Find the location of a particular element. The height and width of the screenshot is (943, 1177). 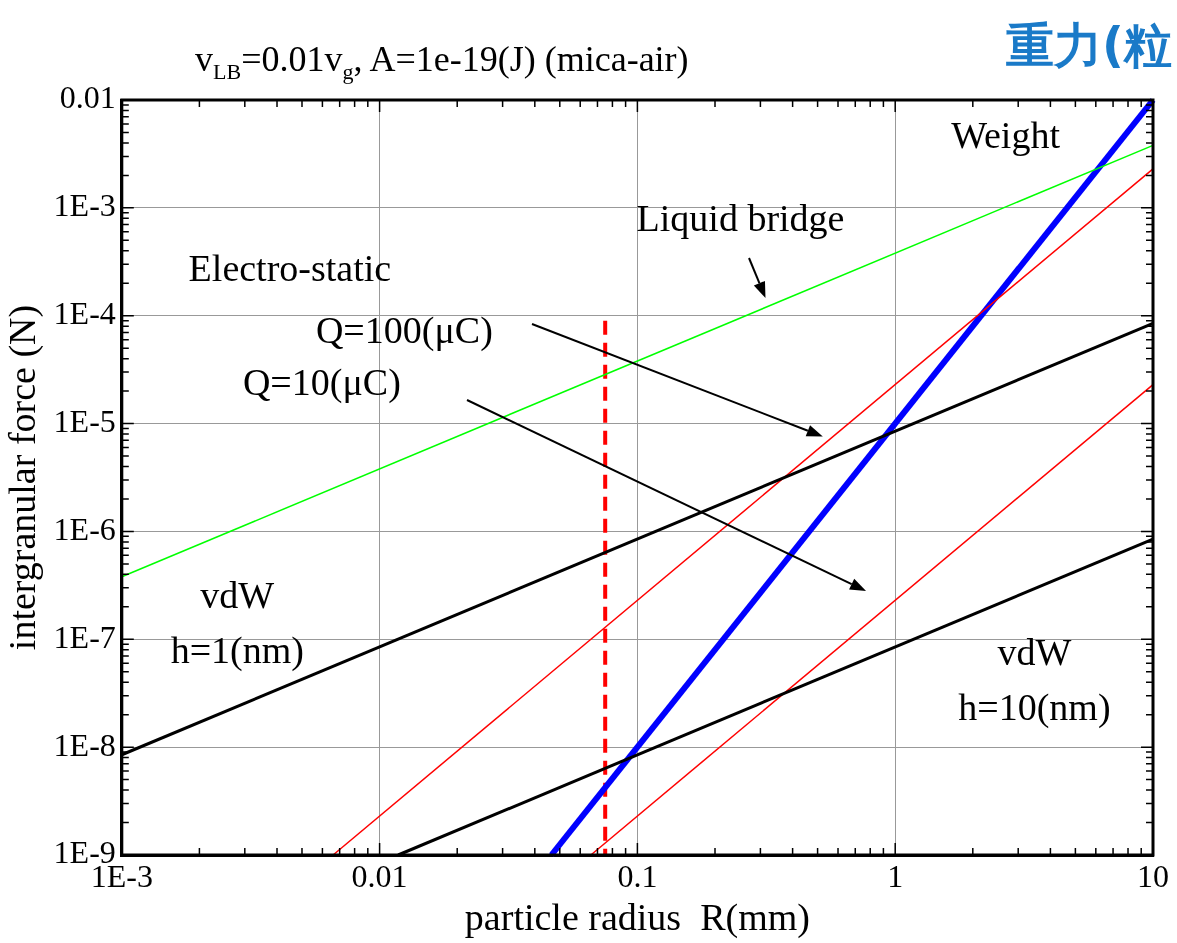

y-tick-label: 0.01 is located at coordinates (87, 97).